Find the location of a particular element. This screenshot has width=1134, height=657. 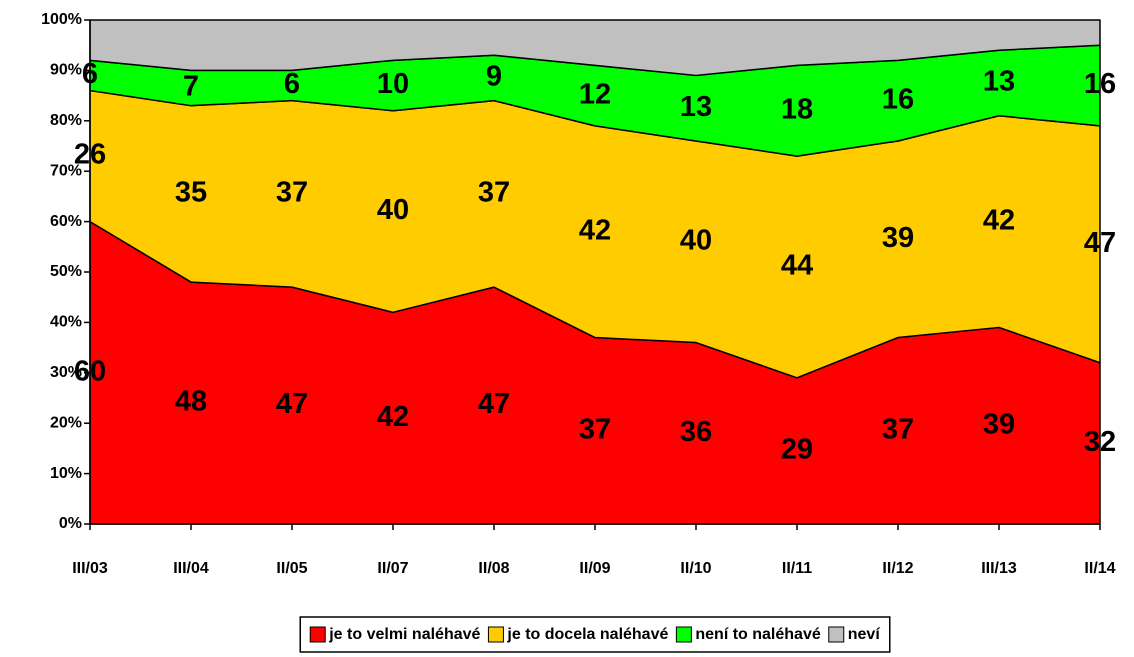

y-tick-label: 30% is located at coordinates (66, 372).